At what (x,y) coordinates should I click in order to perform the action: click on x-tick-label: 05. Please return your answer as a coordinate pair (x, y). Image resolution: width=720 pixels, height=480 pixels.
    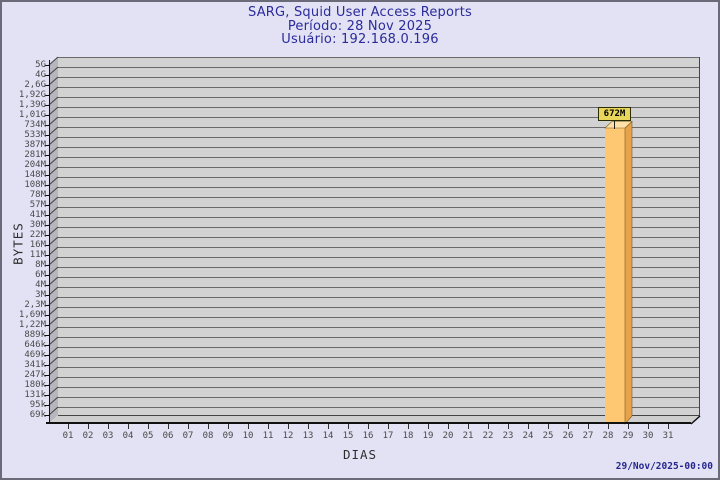
    Looking at the image, I should click on (148, 436).